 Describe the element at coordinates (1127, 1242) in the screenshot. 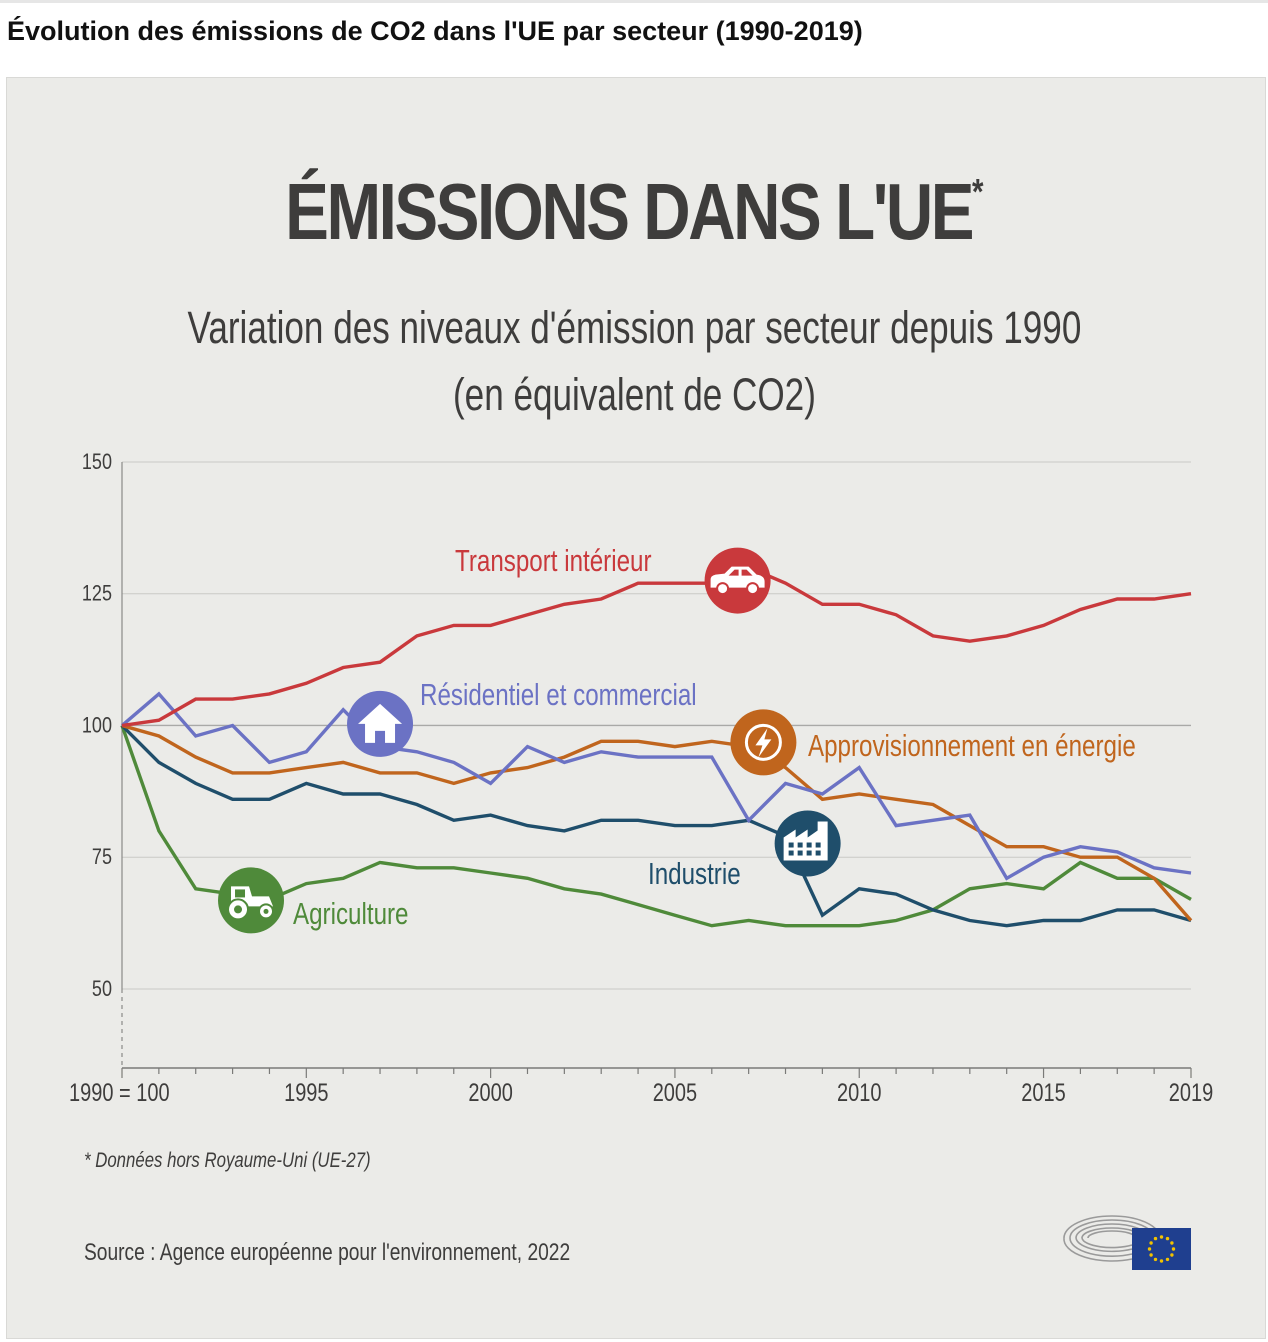

I see `european-parliament-logo` at that location.